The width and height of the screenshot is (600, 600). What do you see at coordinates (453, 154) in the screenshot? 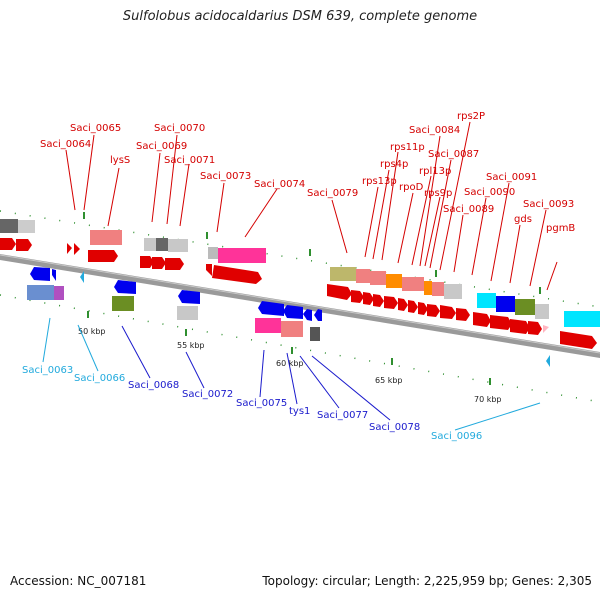
I see `gene-label: Saci_0087` at bounding box center [453, 154].